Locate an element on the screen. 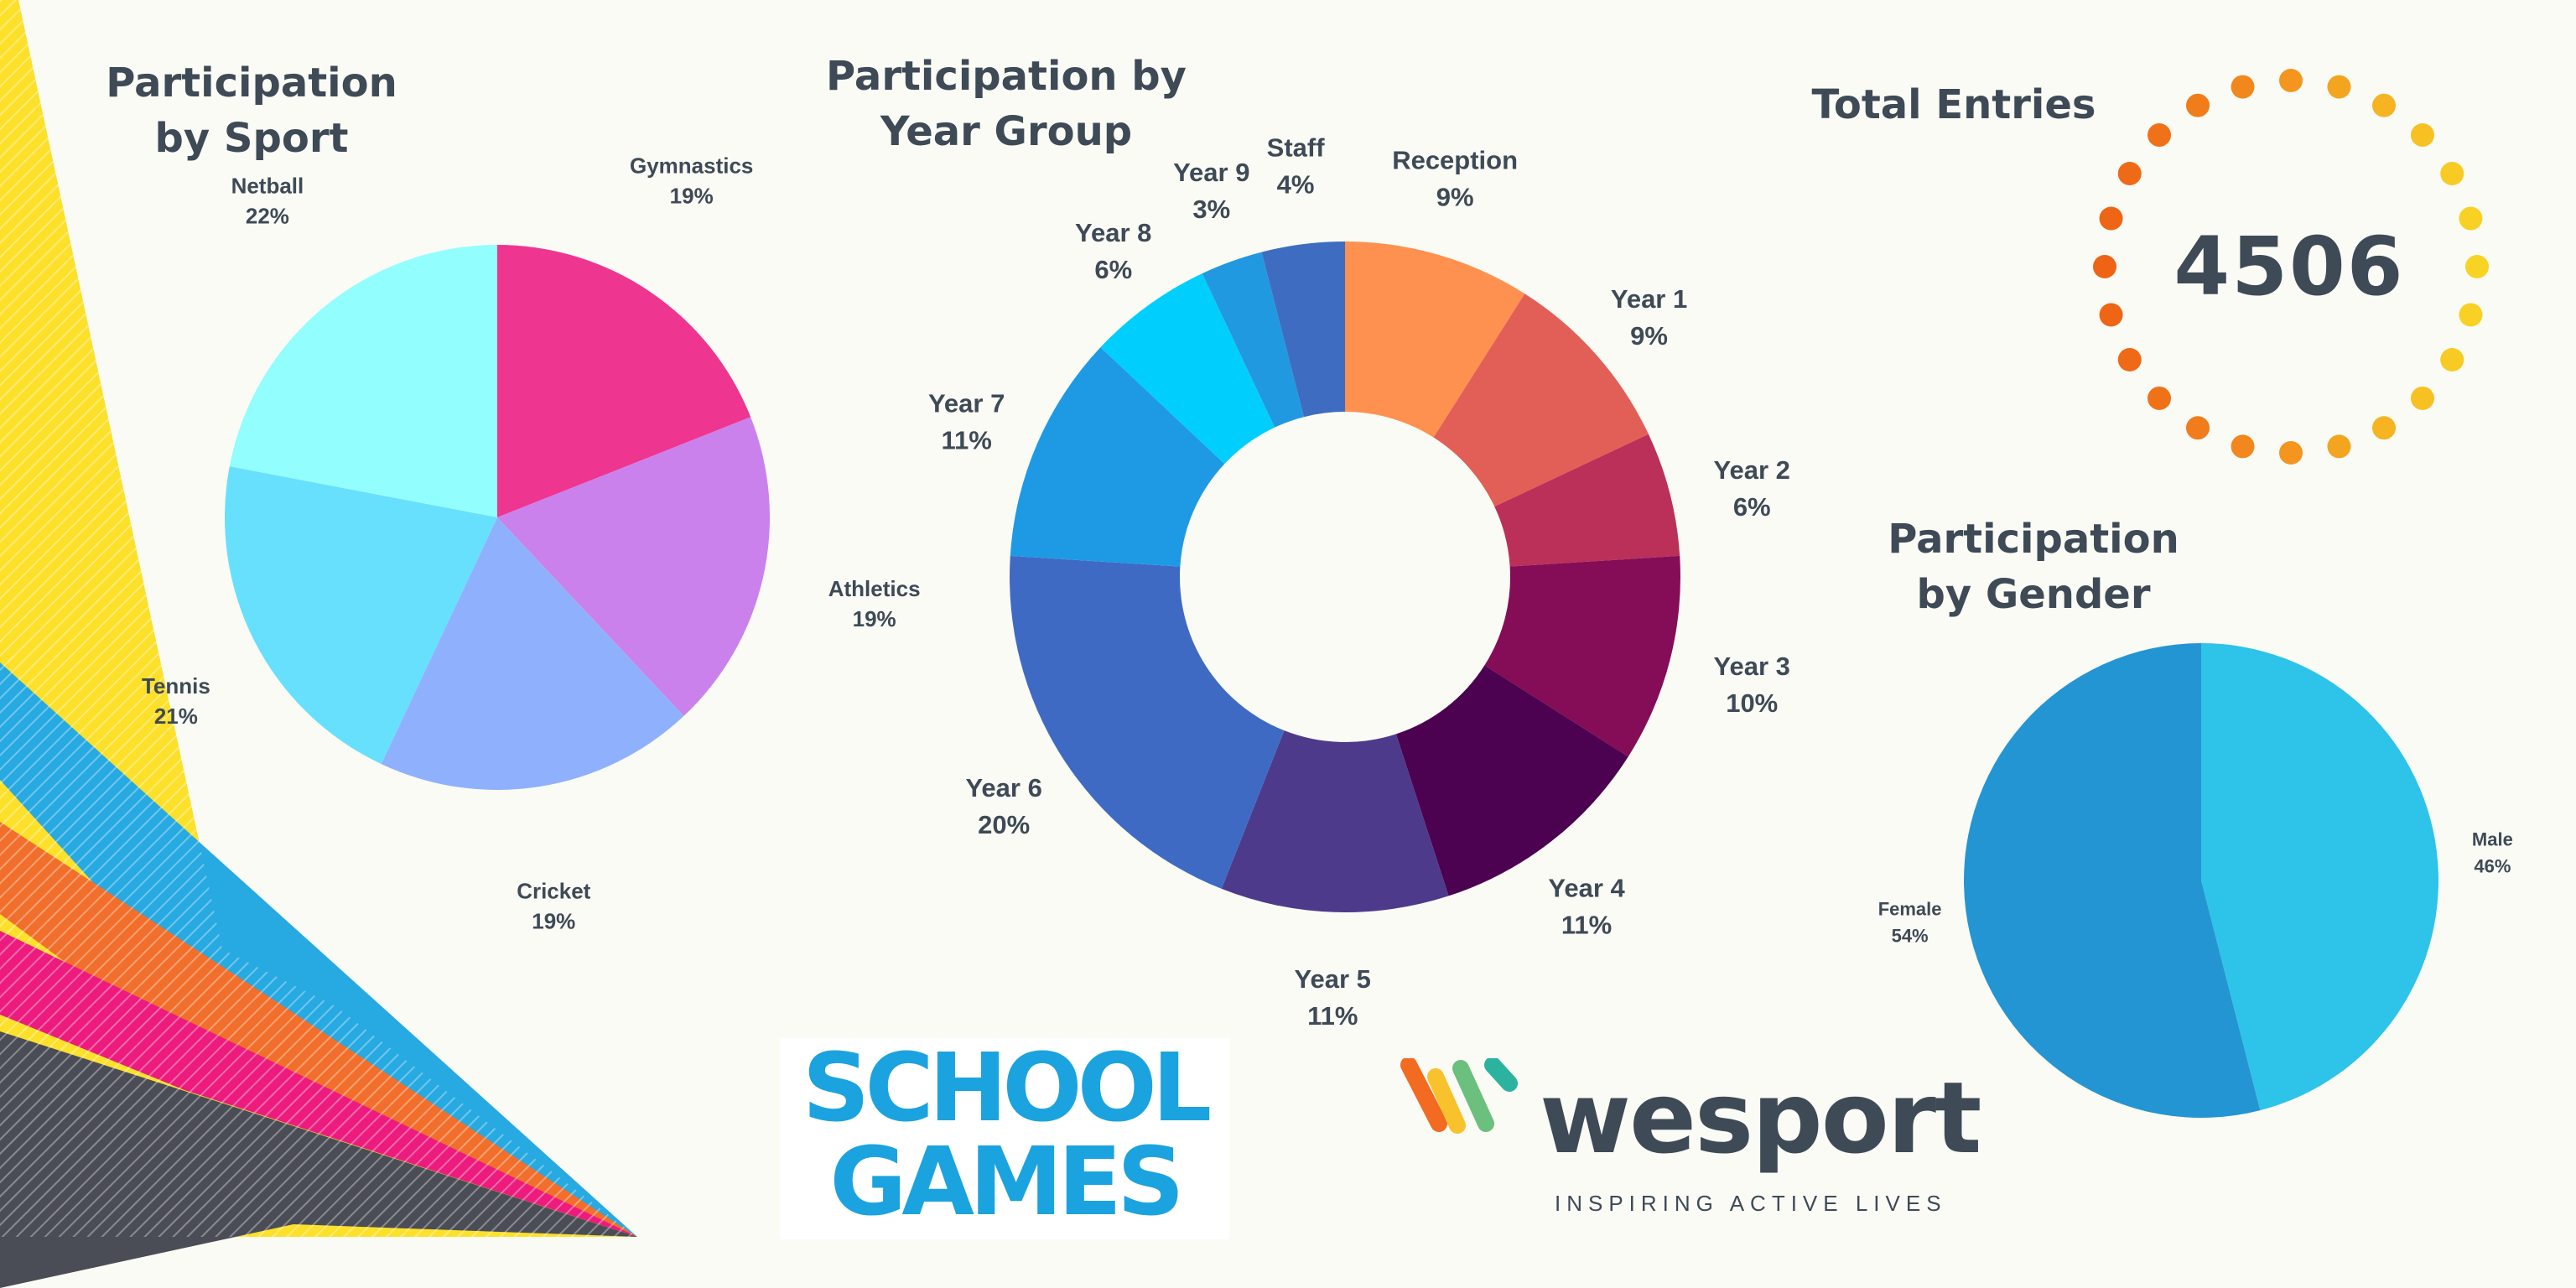 This screenshot has width=2576, height=1288. sport-slice-cricket is located at coordinates (532, 653).